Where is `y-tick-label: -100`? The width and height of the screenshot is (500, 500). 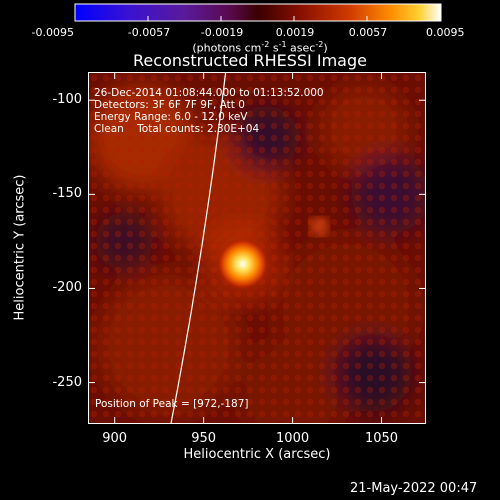 y-tick-label: -100 is located at coordinates (67, 100).